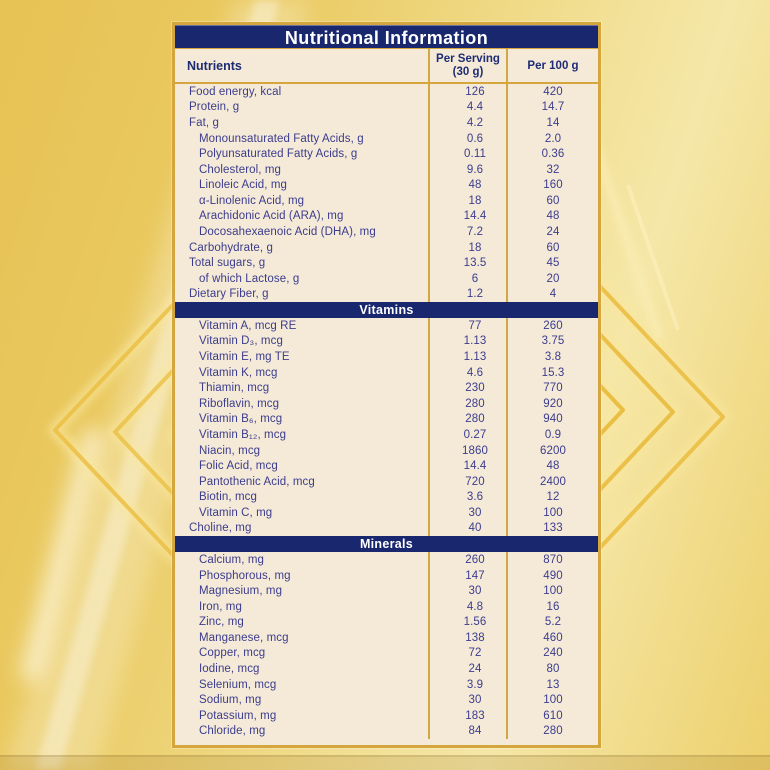 The width and height of the screenshot is (770, 770). I want to click on per-serving-value: 4.4, so click(467, 107).